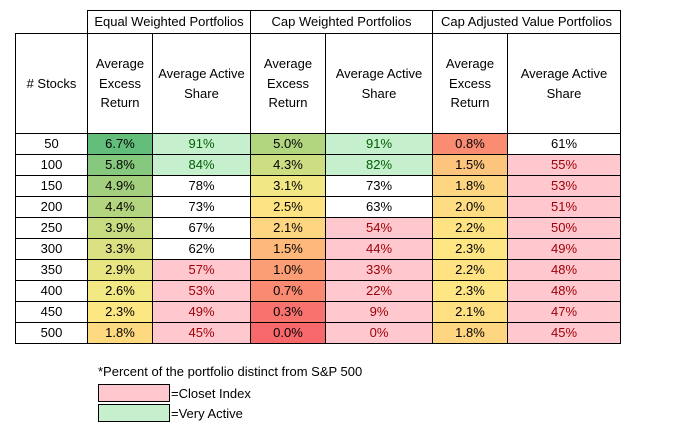 The image size is (690, 431). Describe the element at coordinates (201, 291) in the screenshot. I see `cell-equal-active-share: 53%` at that location.